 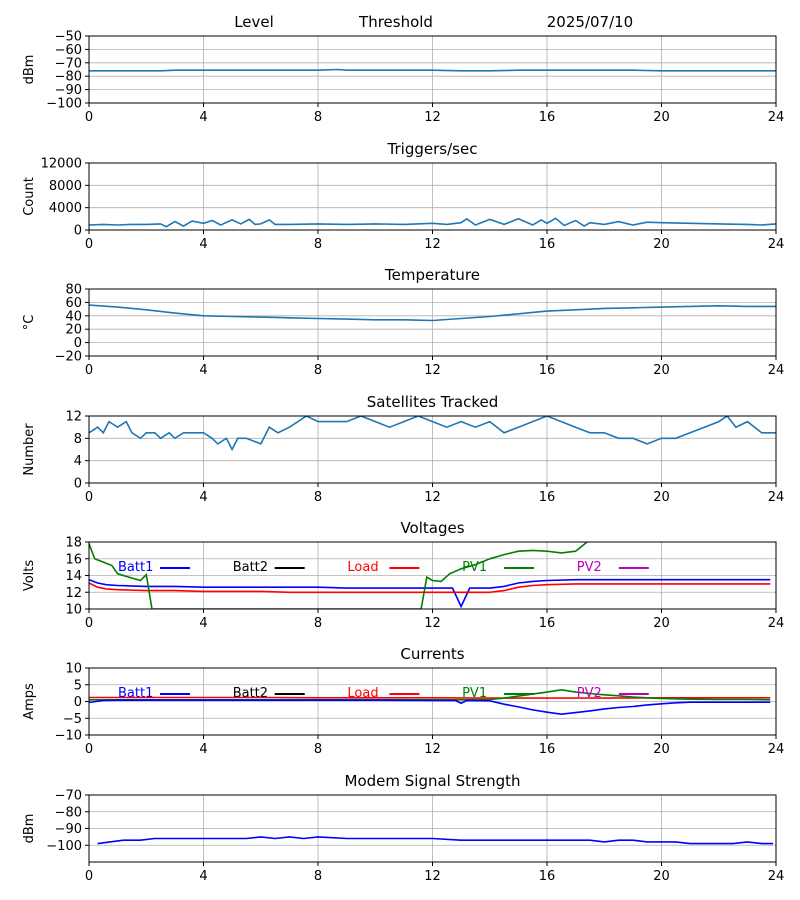 What do you see at coordinates (72, 703) in the screenshot?
I see `y-axis: −10 −5 0 510` at bounding box center [72, 703].